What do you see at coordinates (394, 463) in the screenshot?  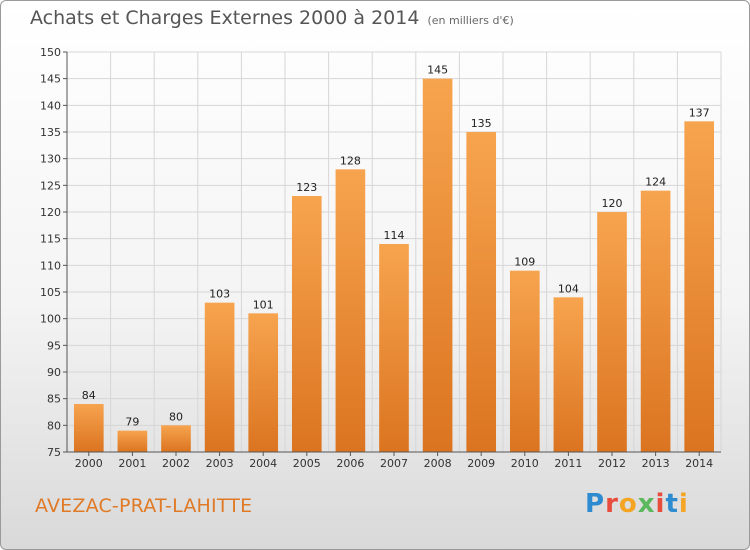 I see `x-tick-label: 2007` at bounding box center [394, 463].